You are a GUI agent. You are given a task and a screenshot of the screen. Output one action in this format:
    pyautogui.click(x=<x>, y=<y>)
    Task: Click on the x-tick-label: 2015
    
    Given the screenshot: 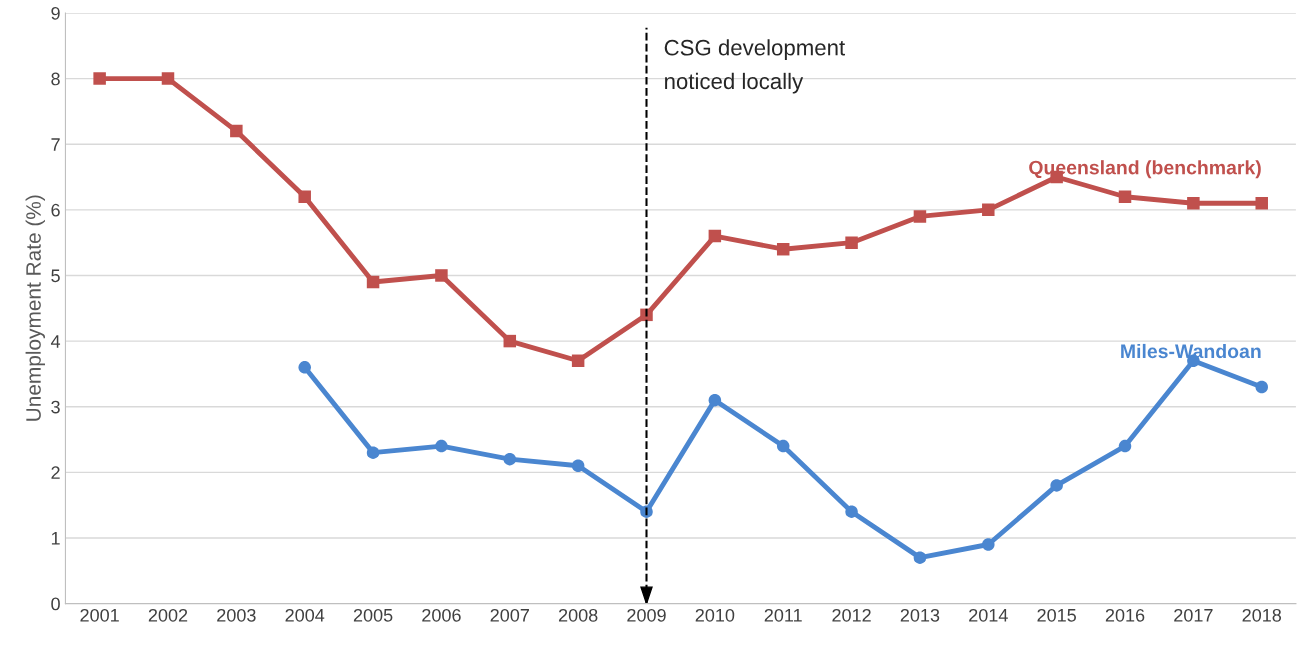 What is the action you would take?
    pyautogui.click(x=1056, y=615)
    